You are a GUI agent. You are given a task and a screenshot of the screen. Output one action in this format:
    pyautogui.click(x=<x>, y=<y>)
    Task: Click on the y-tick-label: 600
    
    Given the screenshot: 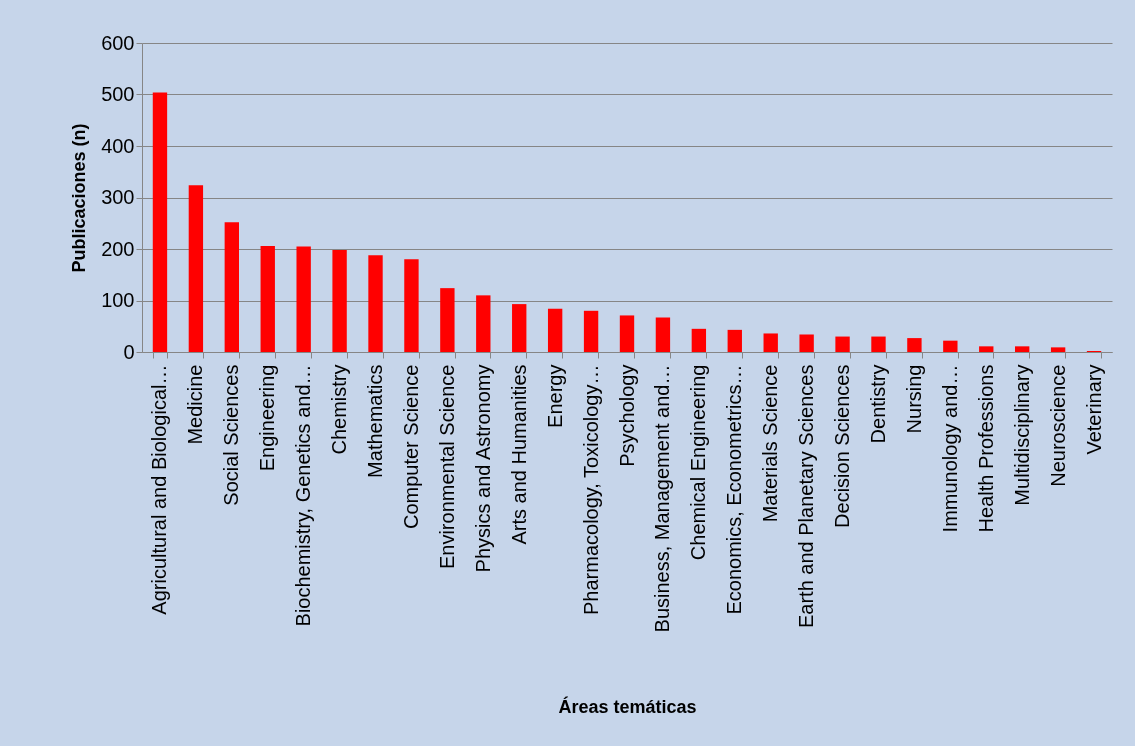 What is the action you would take?
    pyautogui.click(x=118, y=42)
    